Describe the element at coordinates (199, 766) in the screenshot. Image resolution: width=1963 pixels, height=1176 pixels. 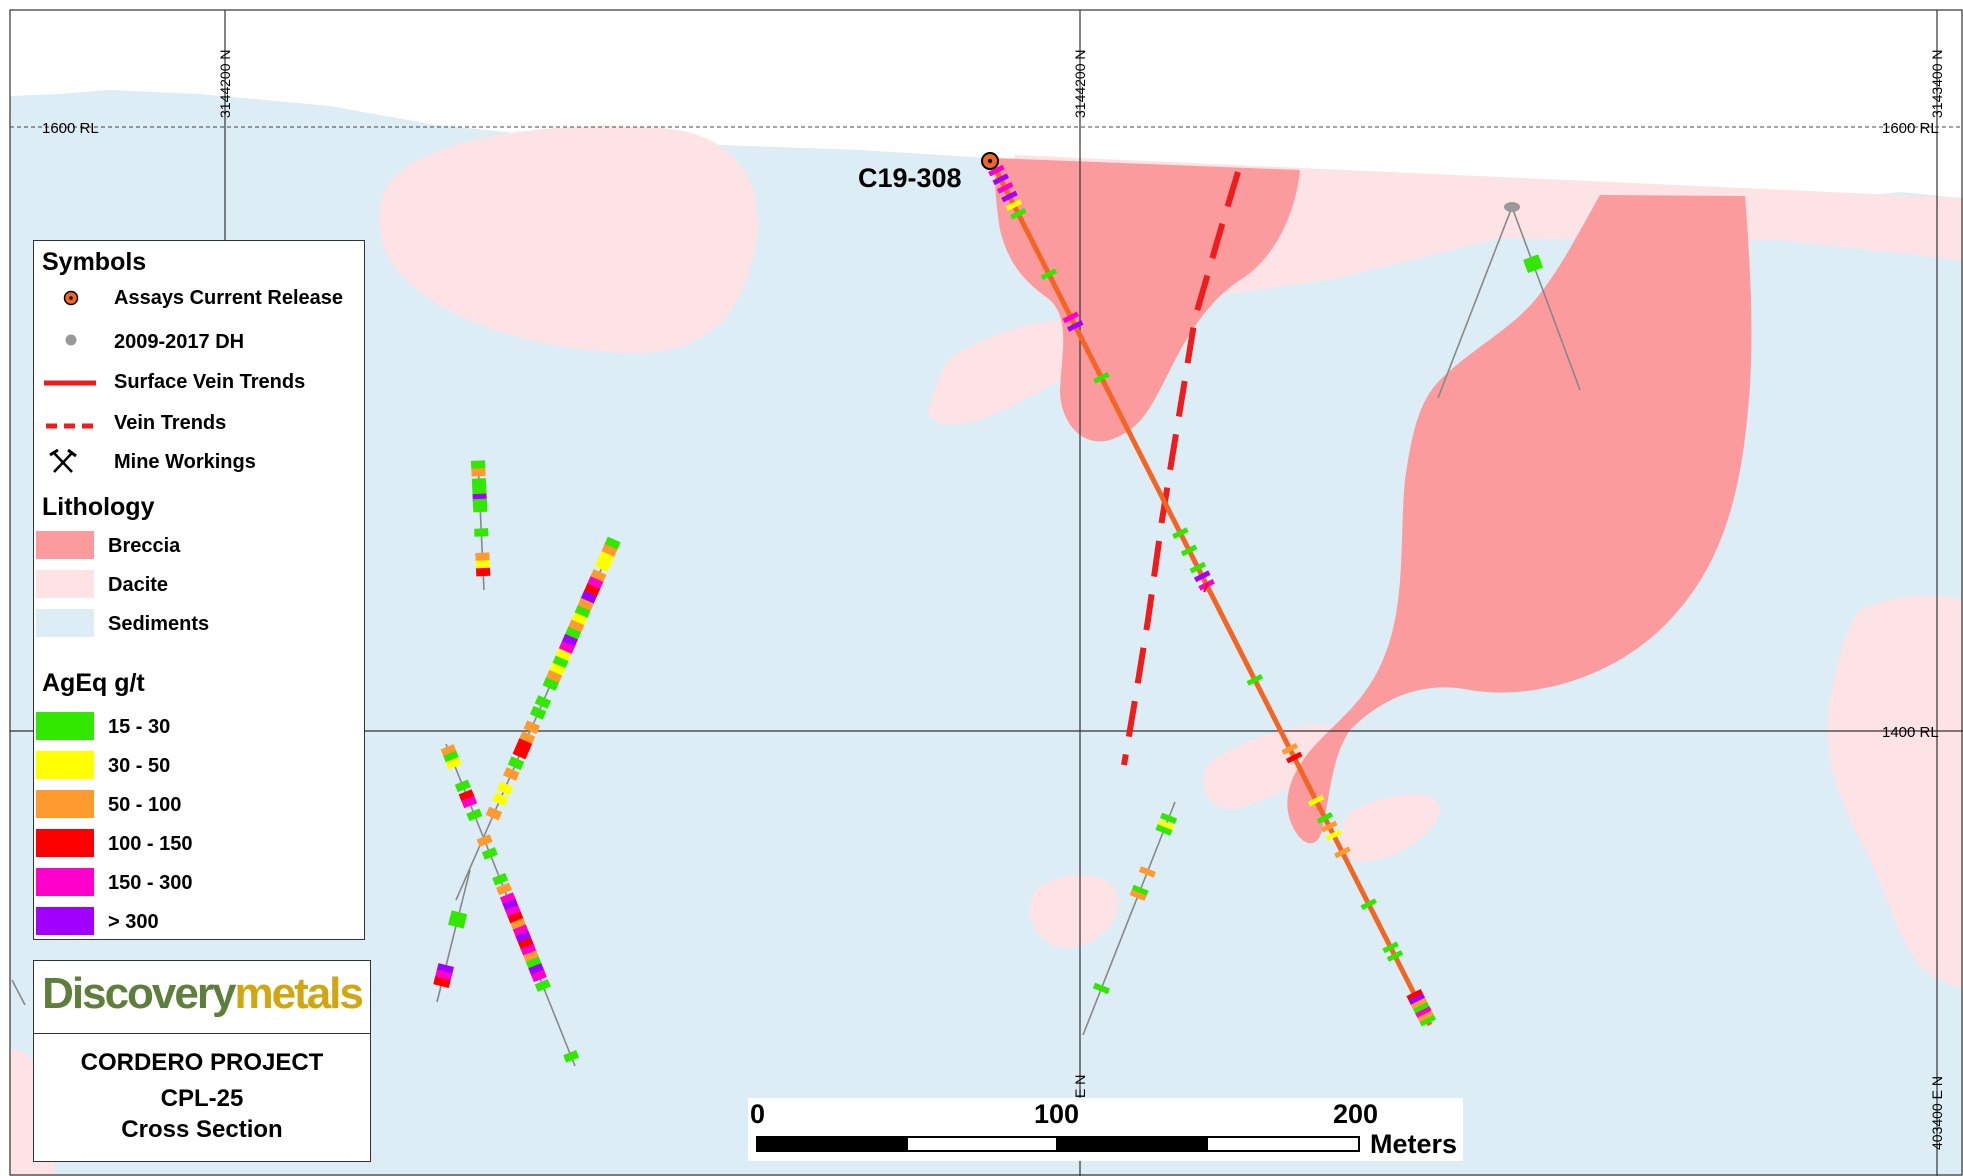
I see `legend-grade-item: 30 - 50` at that location.